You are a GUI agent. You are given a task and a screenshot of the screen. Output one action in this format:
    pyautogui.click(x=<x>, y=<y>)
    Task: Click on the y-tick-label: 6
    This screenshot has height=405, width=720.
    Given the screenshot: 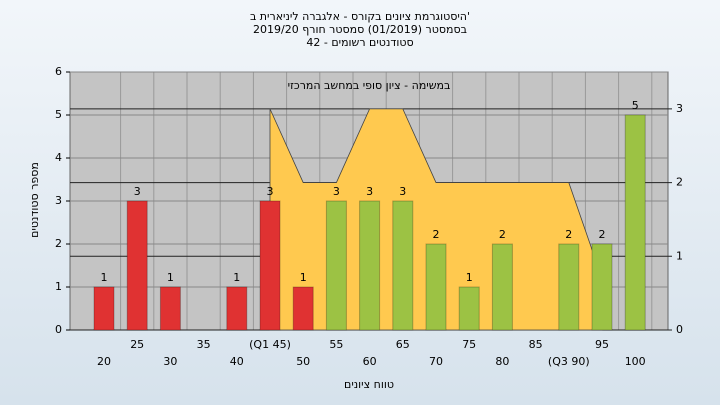 What is the action you would take?
    pyautogui.click(x=58, y=71)
    